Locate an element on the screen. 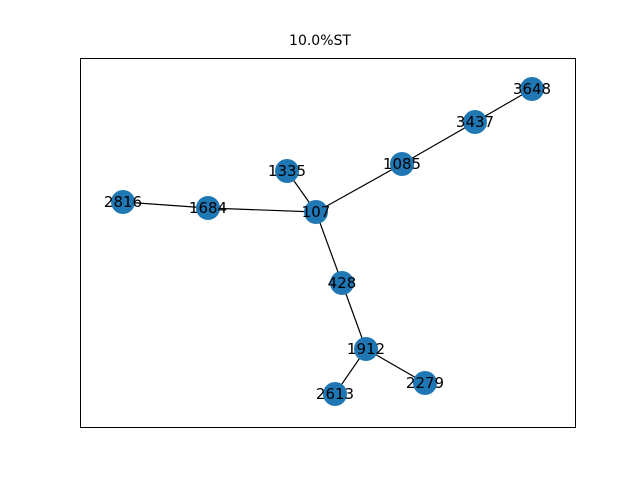  node-label: 107 is located at coordinates (316, 212).